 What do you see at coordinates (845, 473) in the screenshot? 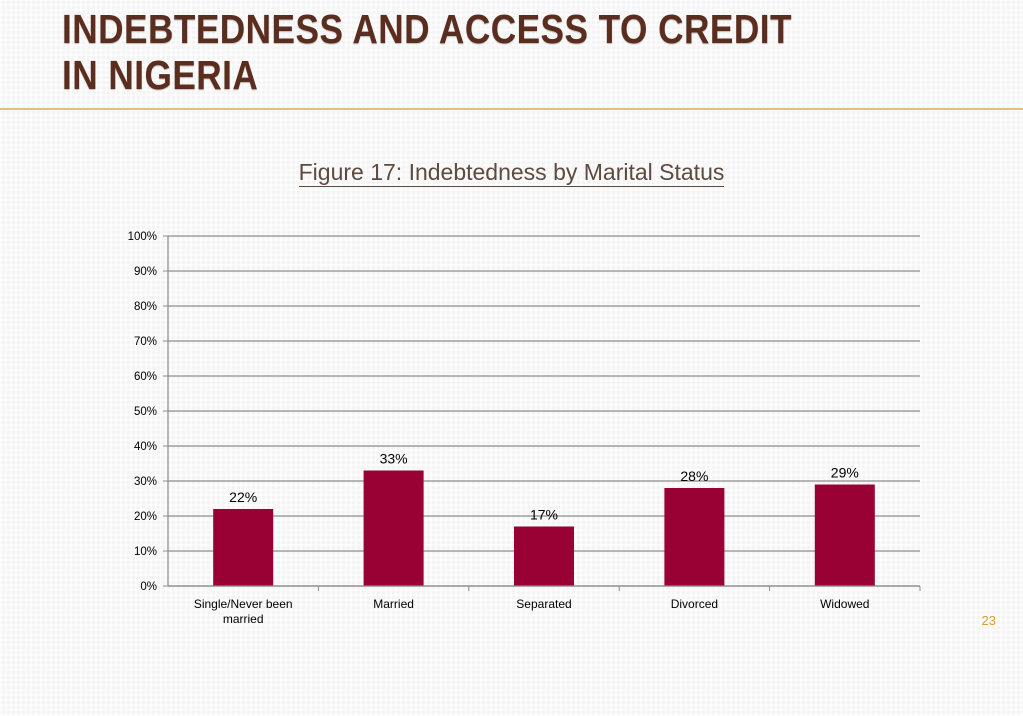
I see `data-label: 29%` at bounding box center [845, 473].